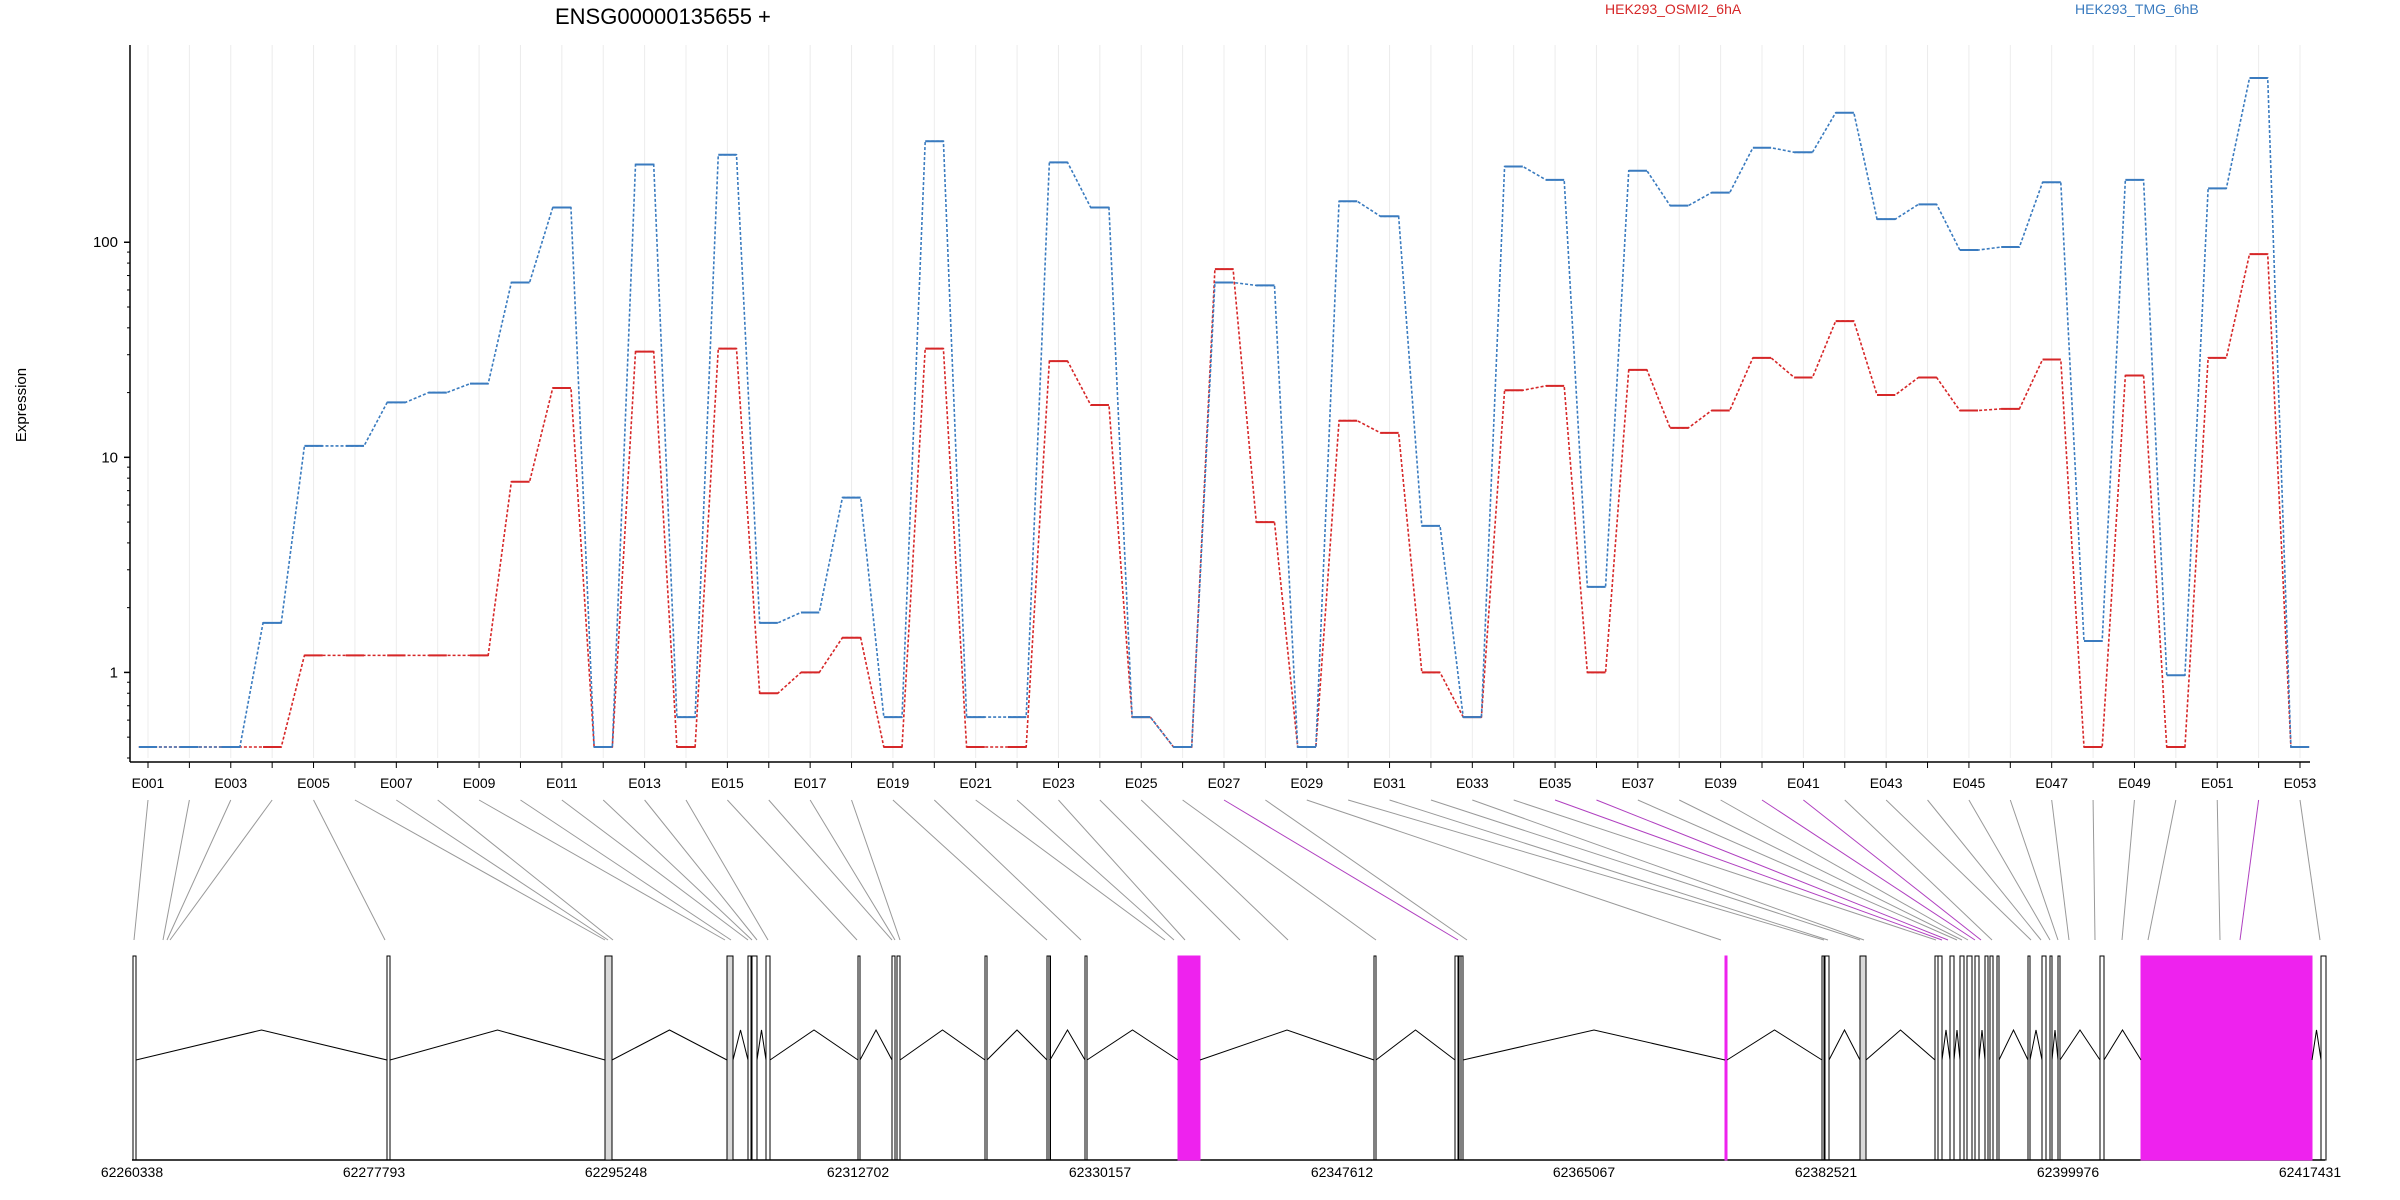 This screenshot has height=1200, width=2400. What do you see at coordinates (858, 1172) in the screenshot?
I see `coordinate-label: 62312702` at bounding box center [858, 1172].